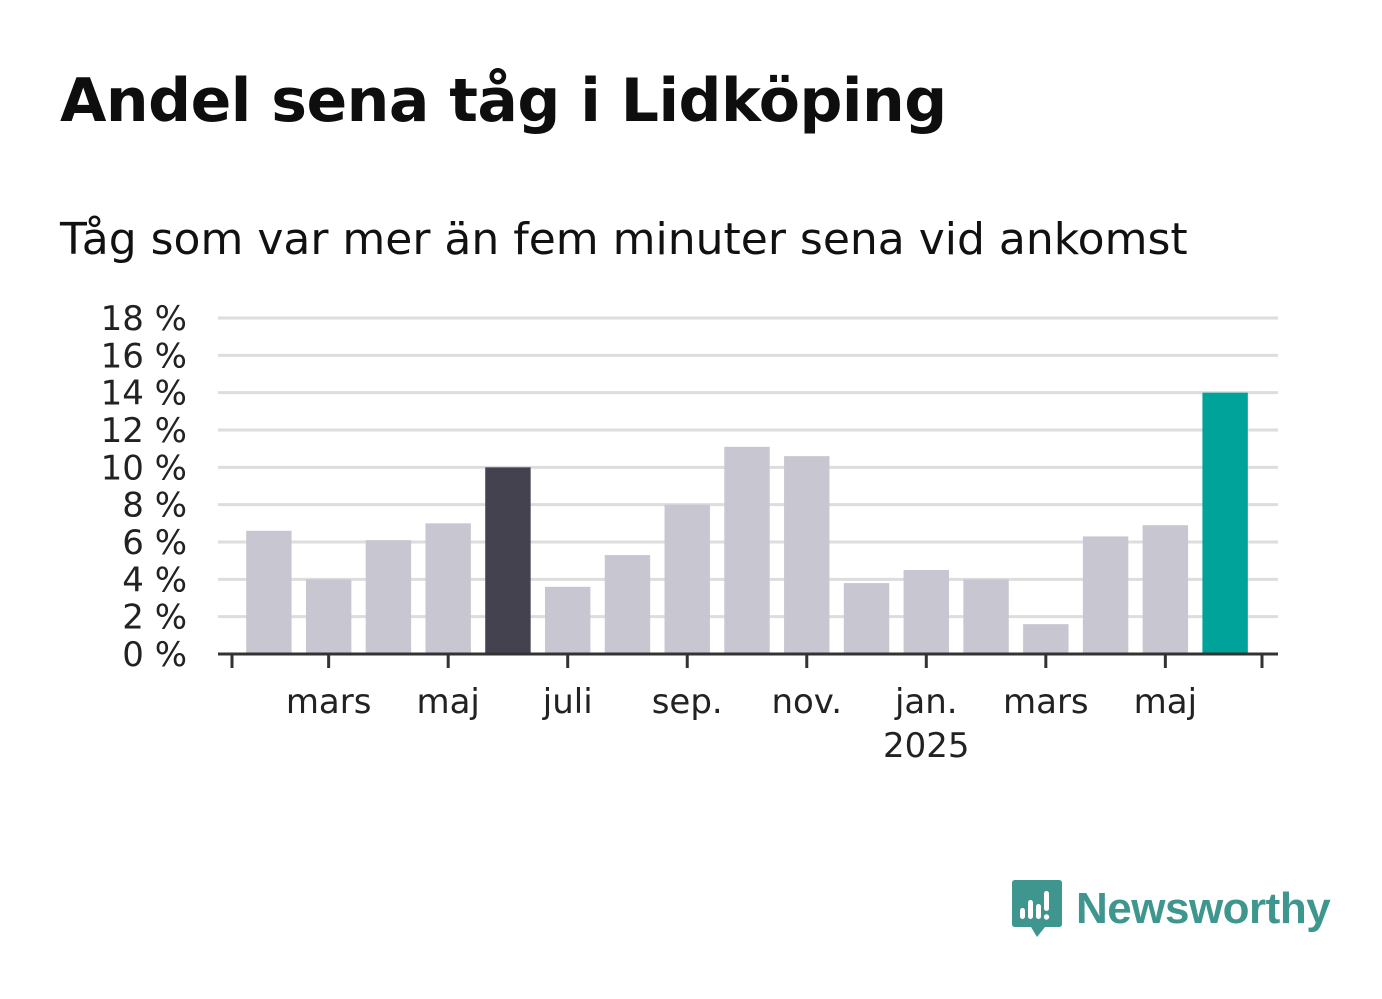 The width and height of the screenshot is (1382, 999). I want to click on x-tick-label: juli, so click(567, 702).